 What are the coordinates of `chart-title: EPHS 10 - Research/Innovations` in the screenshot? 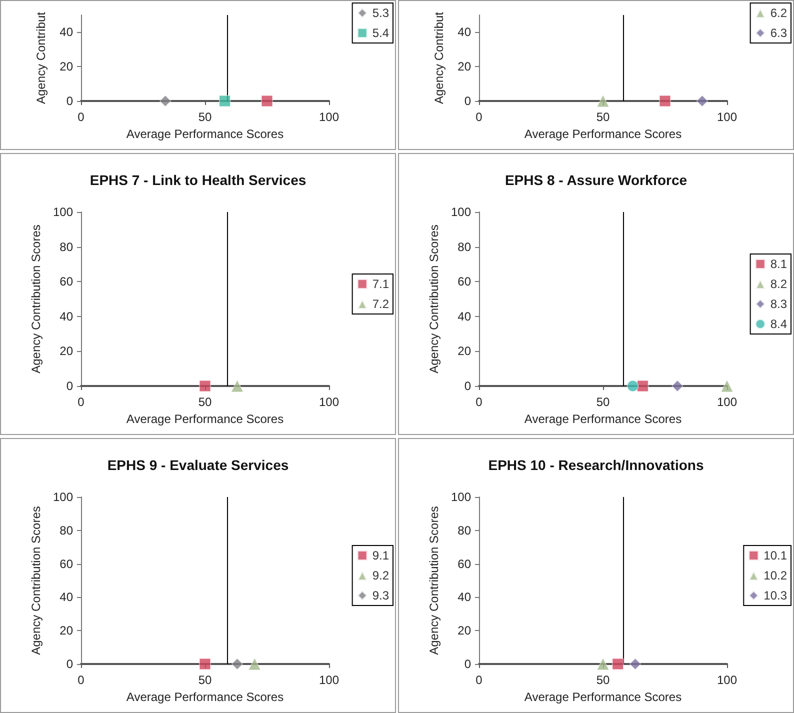 It's located at (596, 465).